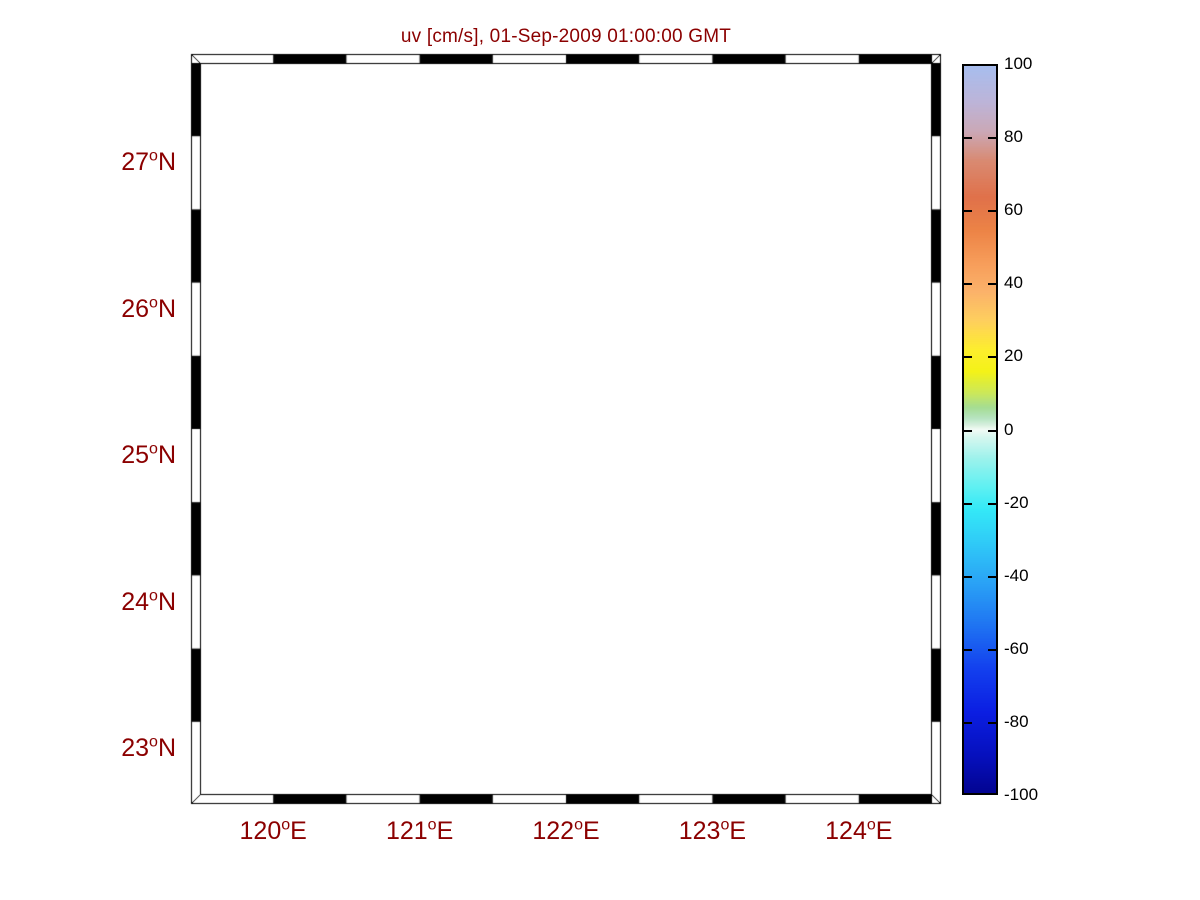 Image resolution: width=1200 pixels, height=900 pixels. I want to click on colorbar-tick-label--60: -60, so click(1016, 648).